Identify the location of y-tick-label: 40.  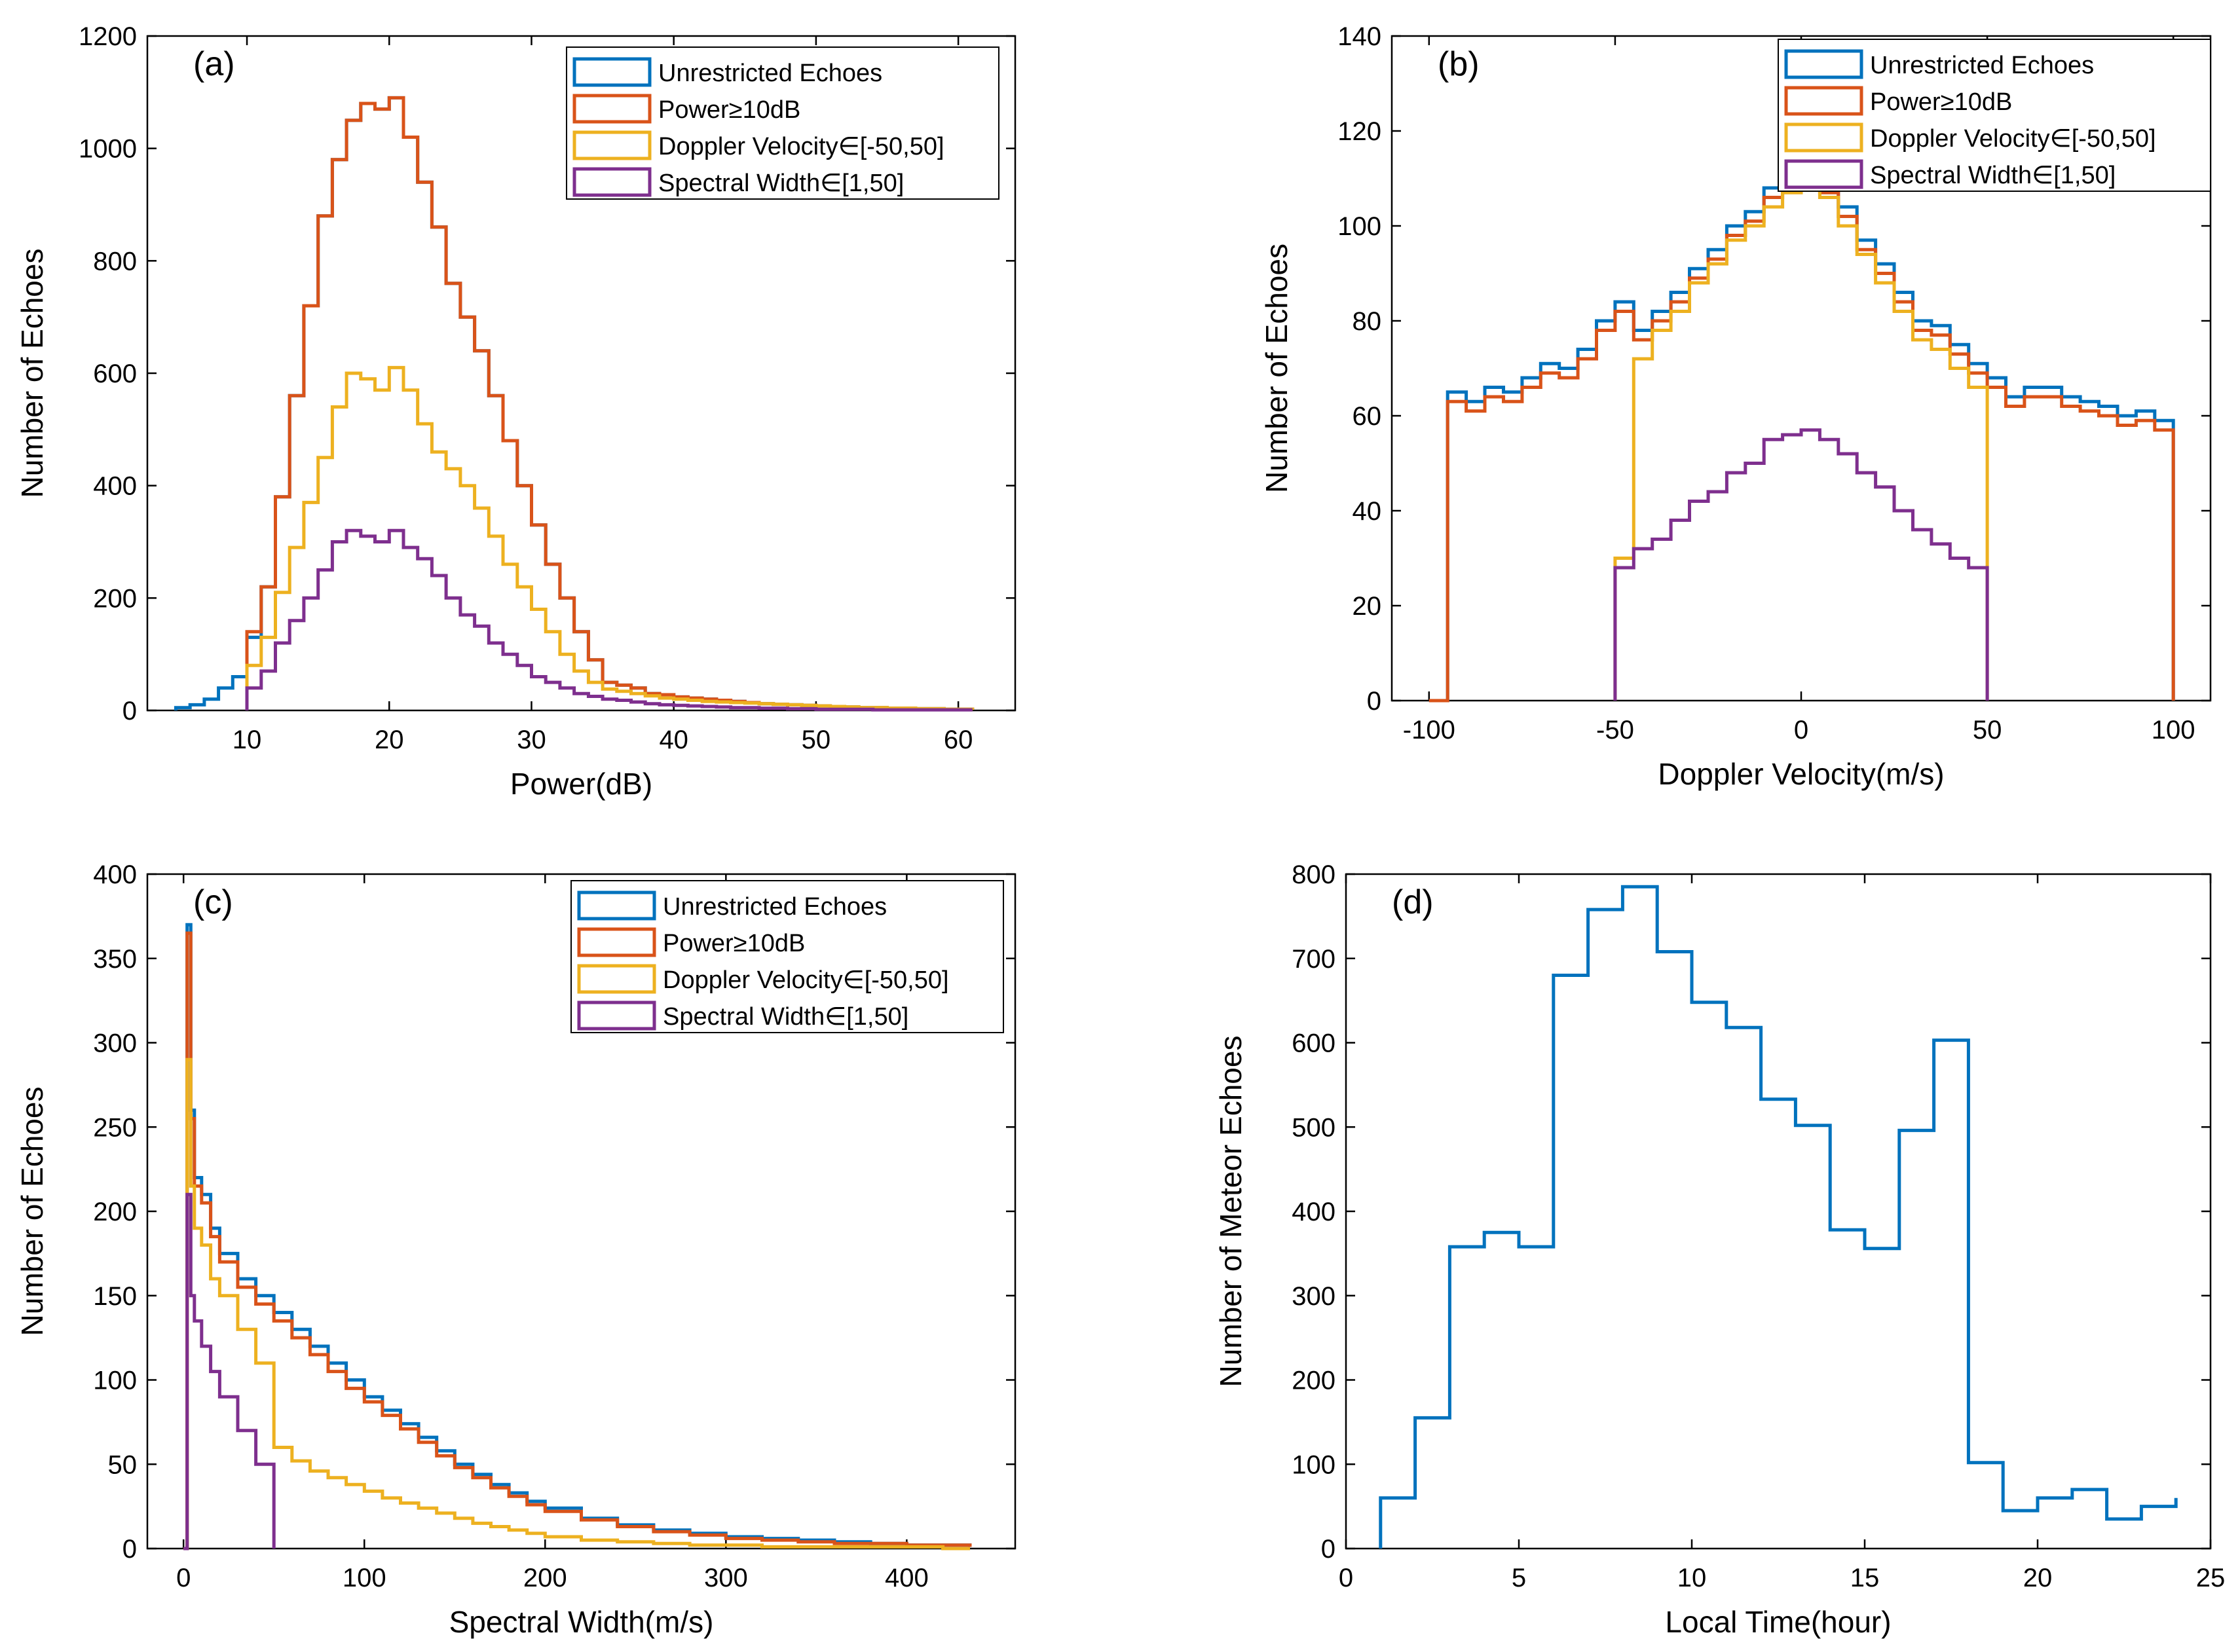
(1367, 511).